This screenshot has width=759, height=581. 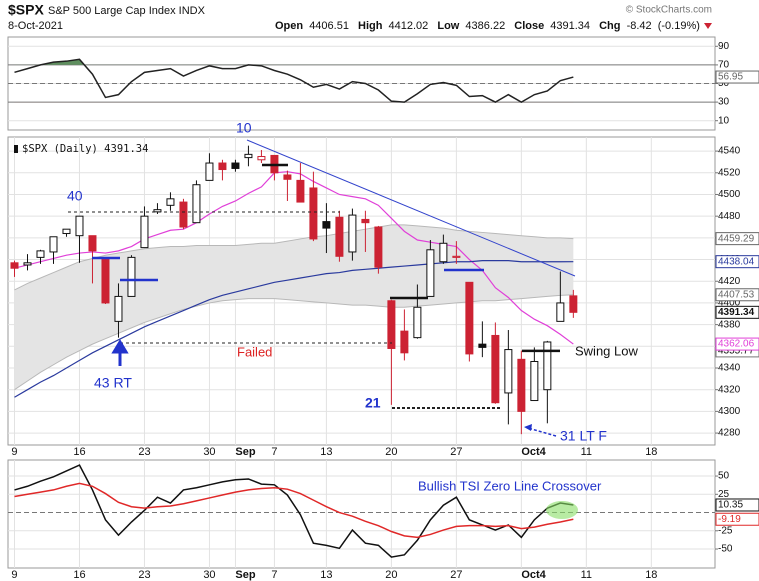 I want to click on quote-label: High, so click(x=370, y=26).